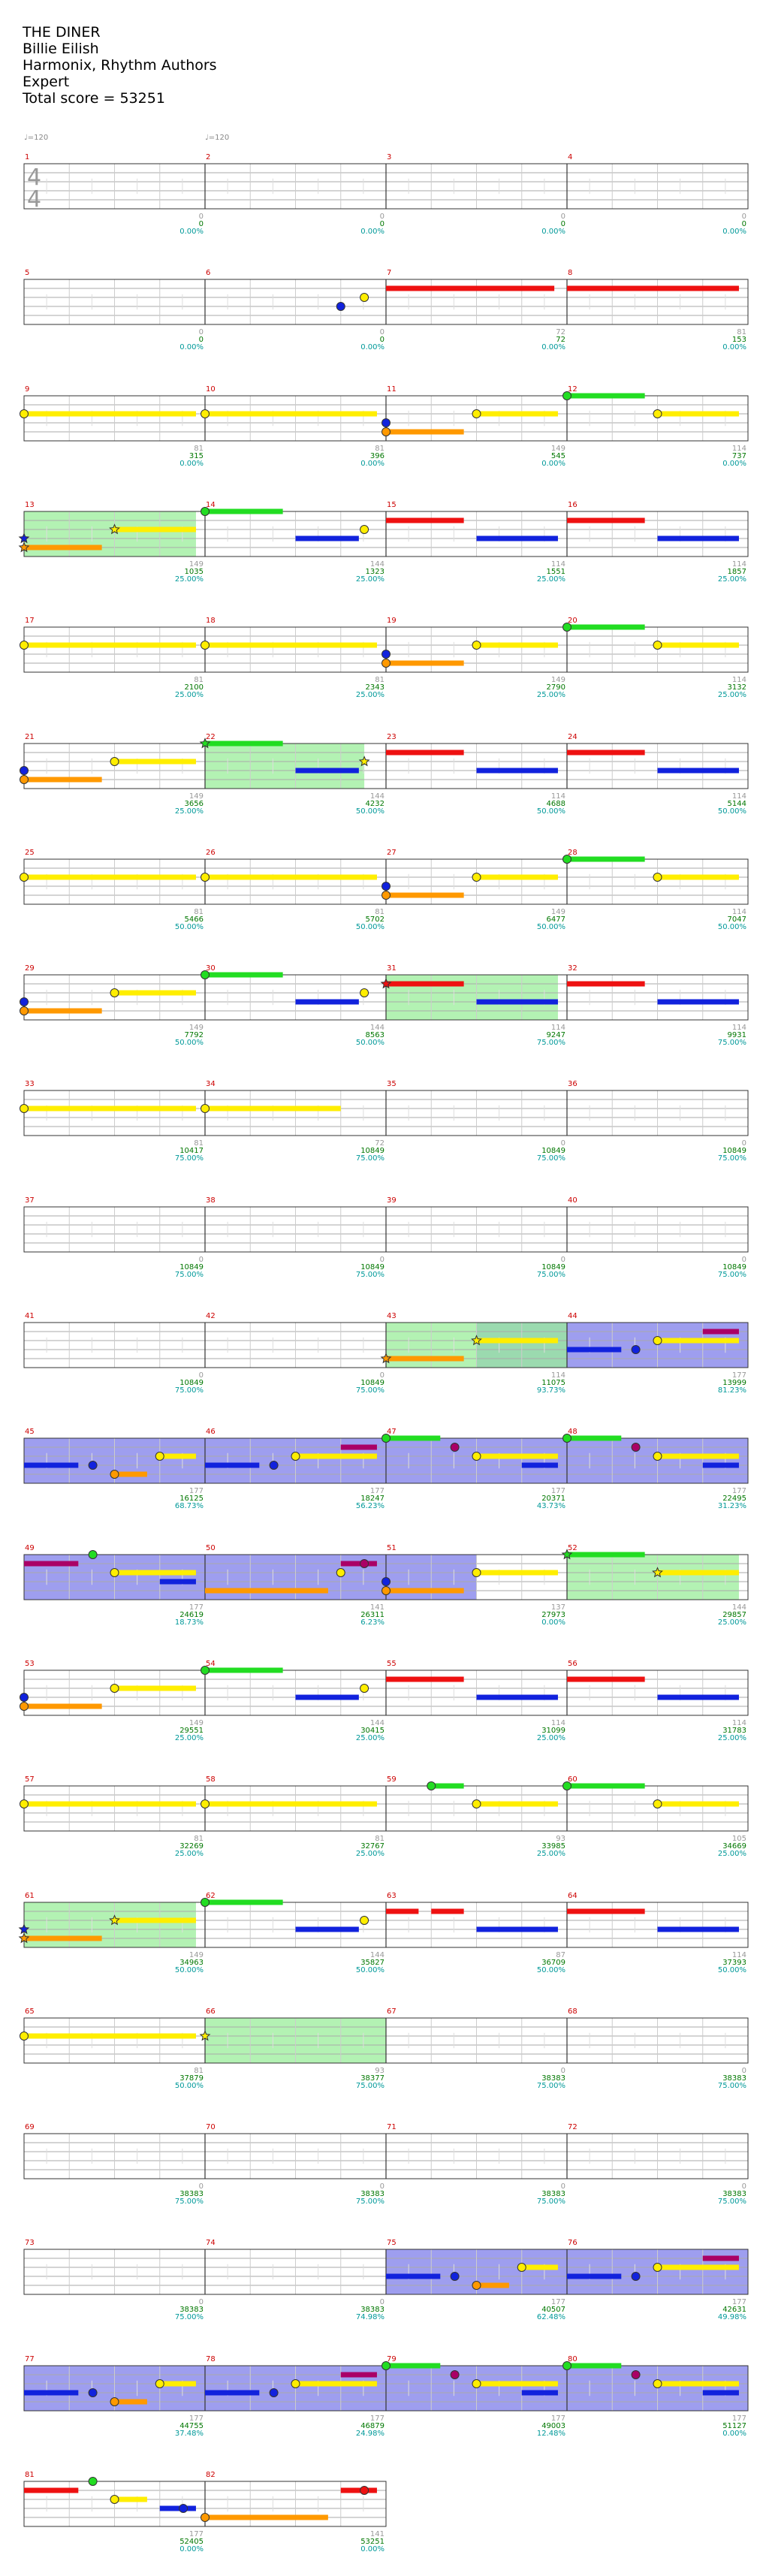 This screenshot has width=769, height=2576. What do you see at coordinates (734, 2426) in the screenshot?
I see `measure-cumulative-score: 51127` at bounding box center [734, 2426].